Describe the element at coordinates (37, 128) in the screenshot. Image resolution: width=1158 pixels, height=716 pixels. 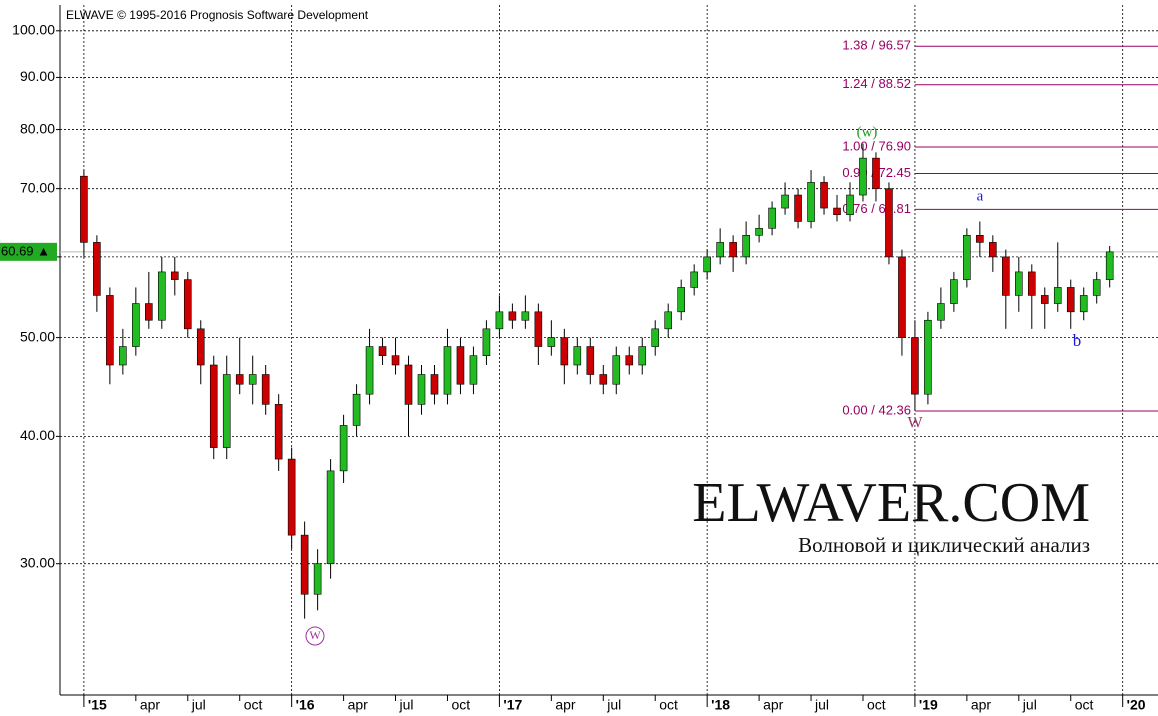
I see `y-tick-label: 80.00` at that location.